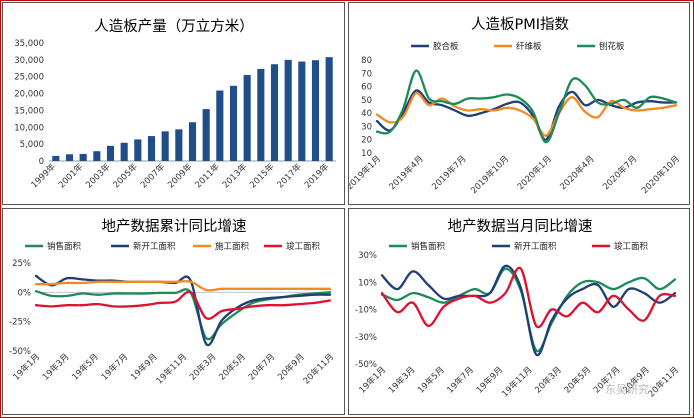  I want to click on x-tick-label: 2020年7月, so click(619, 172).